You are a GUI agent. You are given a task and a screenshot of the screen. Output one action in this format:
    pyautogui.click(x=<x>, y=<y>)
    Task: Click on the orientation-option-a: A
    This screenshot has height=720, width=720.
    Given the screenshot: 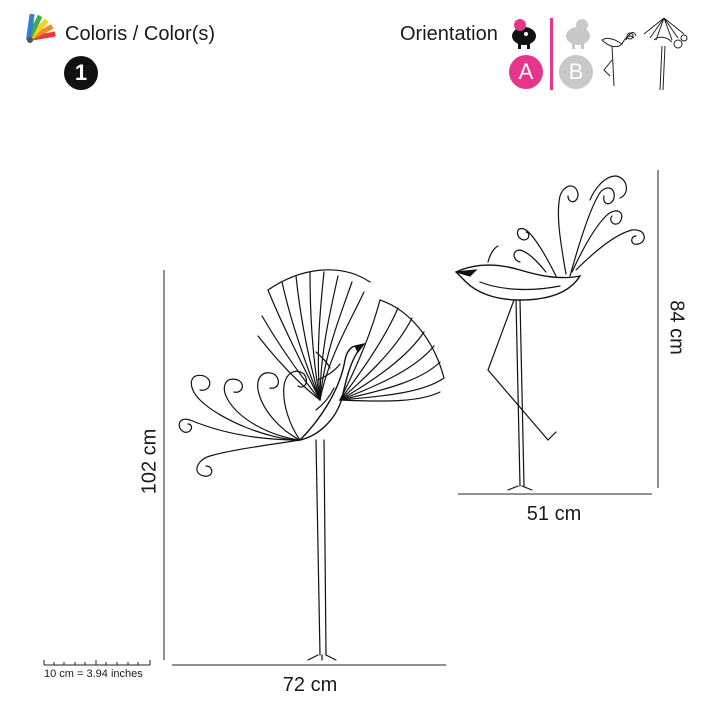 What is the action you would take?
    pyautogui.click(x=526, y=72)
    